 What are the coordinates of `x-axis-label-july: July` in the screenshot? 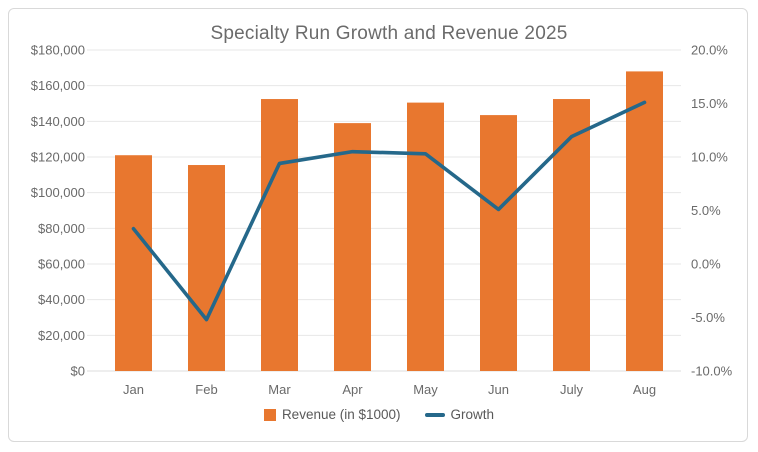 It's located at (572, 389).